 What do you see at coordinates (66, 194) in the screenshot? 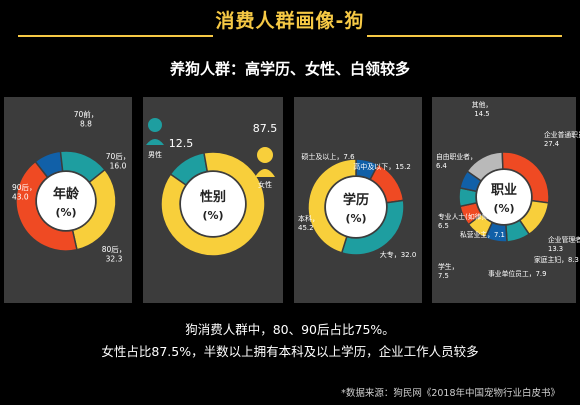
I see `chart-center-title-0: 年龄` at bounding box center [66, 194].